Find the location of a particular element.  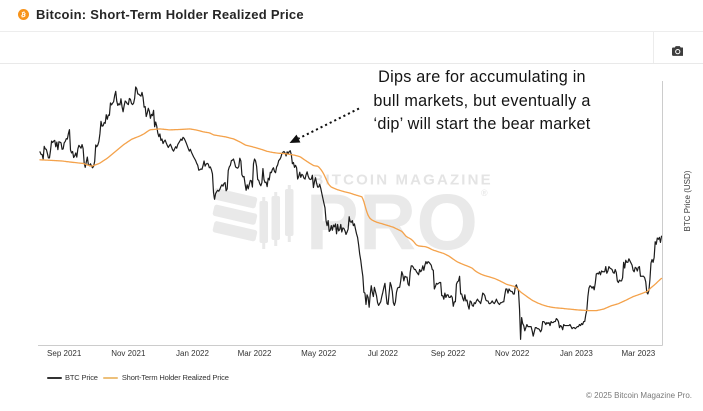

watermark-registered-mark: ® is located at coordinates (484, 193).